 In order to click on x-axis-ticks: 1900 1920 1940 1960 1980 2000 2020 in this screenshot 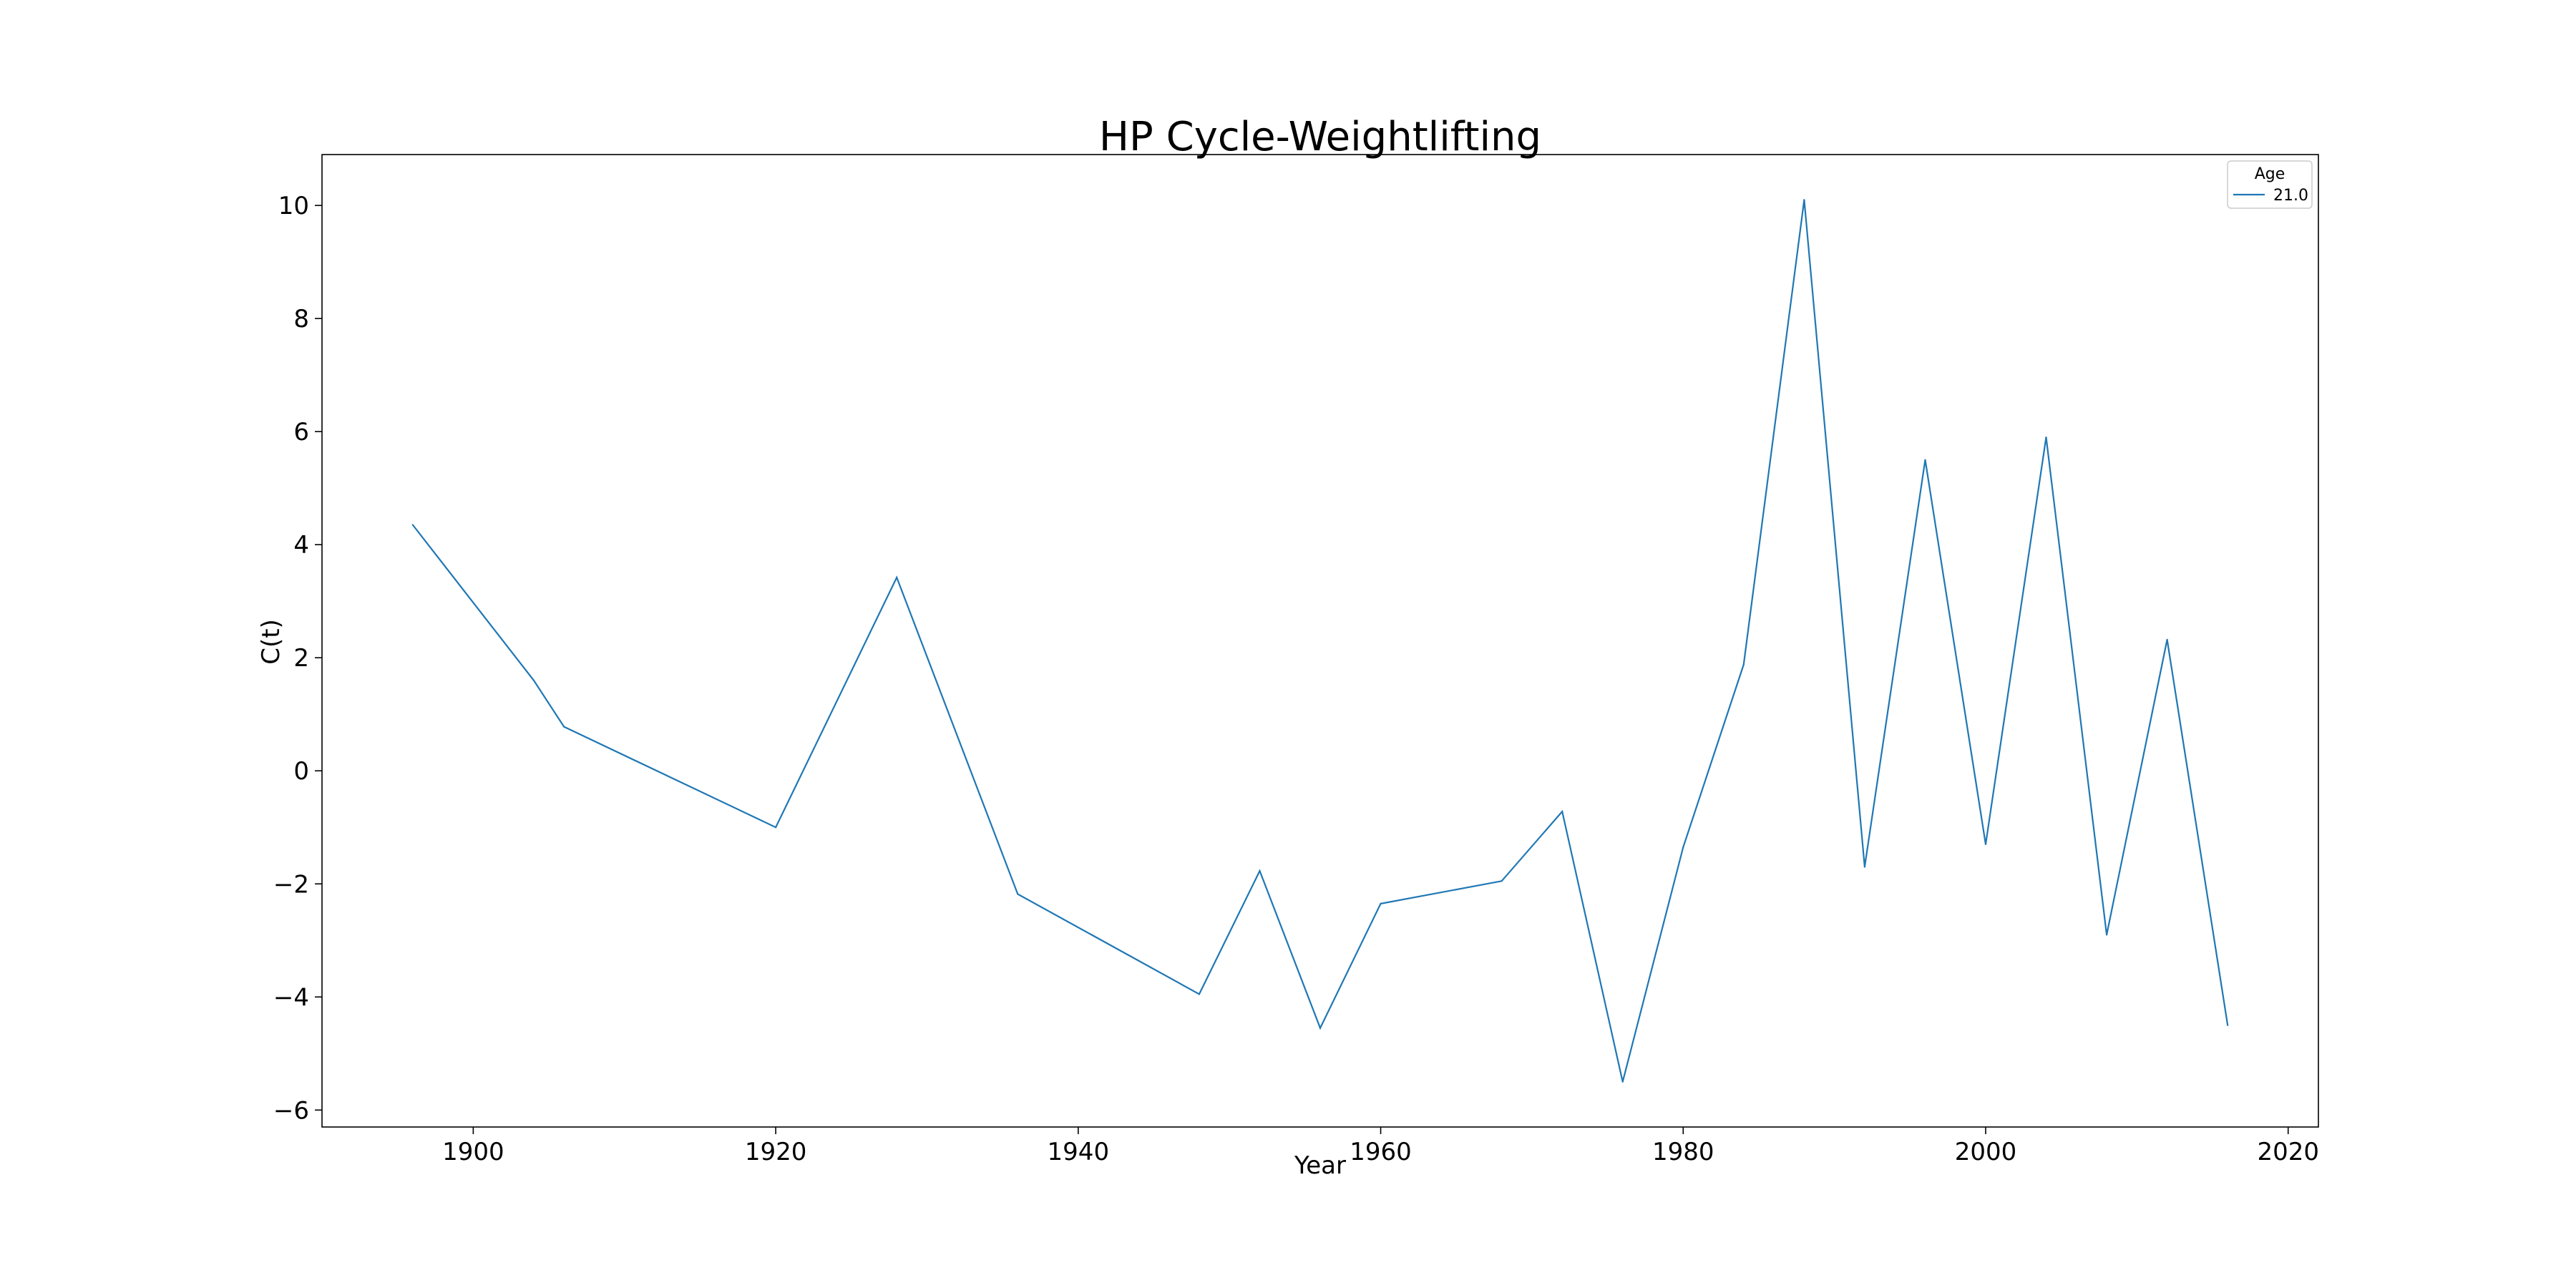, I will do `click(1380, 1146)`.